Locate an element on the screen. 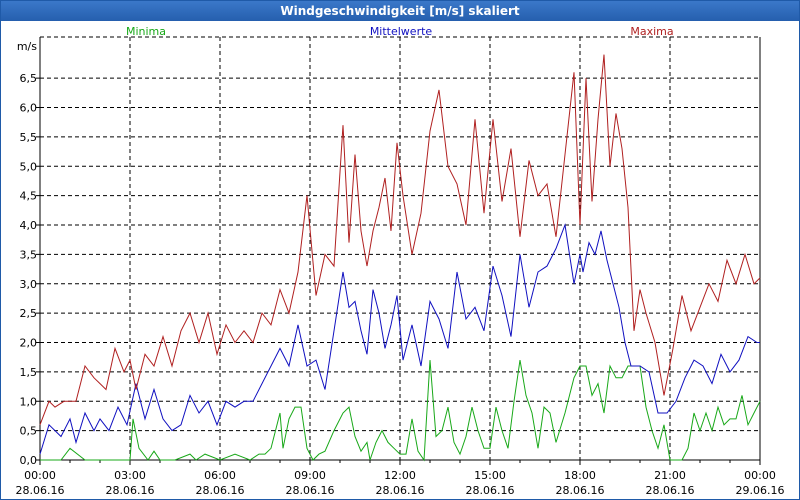 This screenshot has width=800, height=500. y-tick-label: 4,5 is located at coordinates (29, 196).